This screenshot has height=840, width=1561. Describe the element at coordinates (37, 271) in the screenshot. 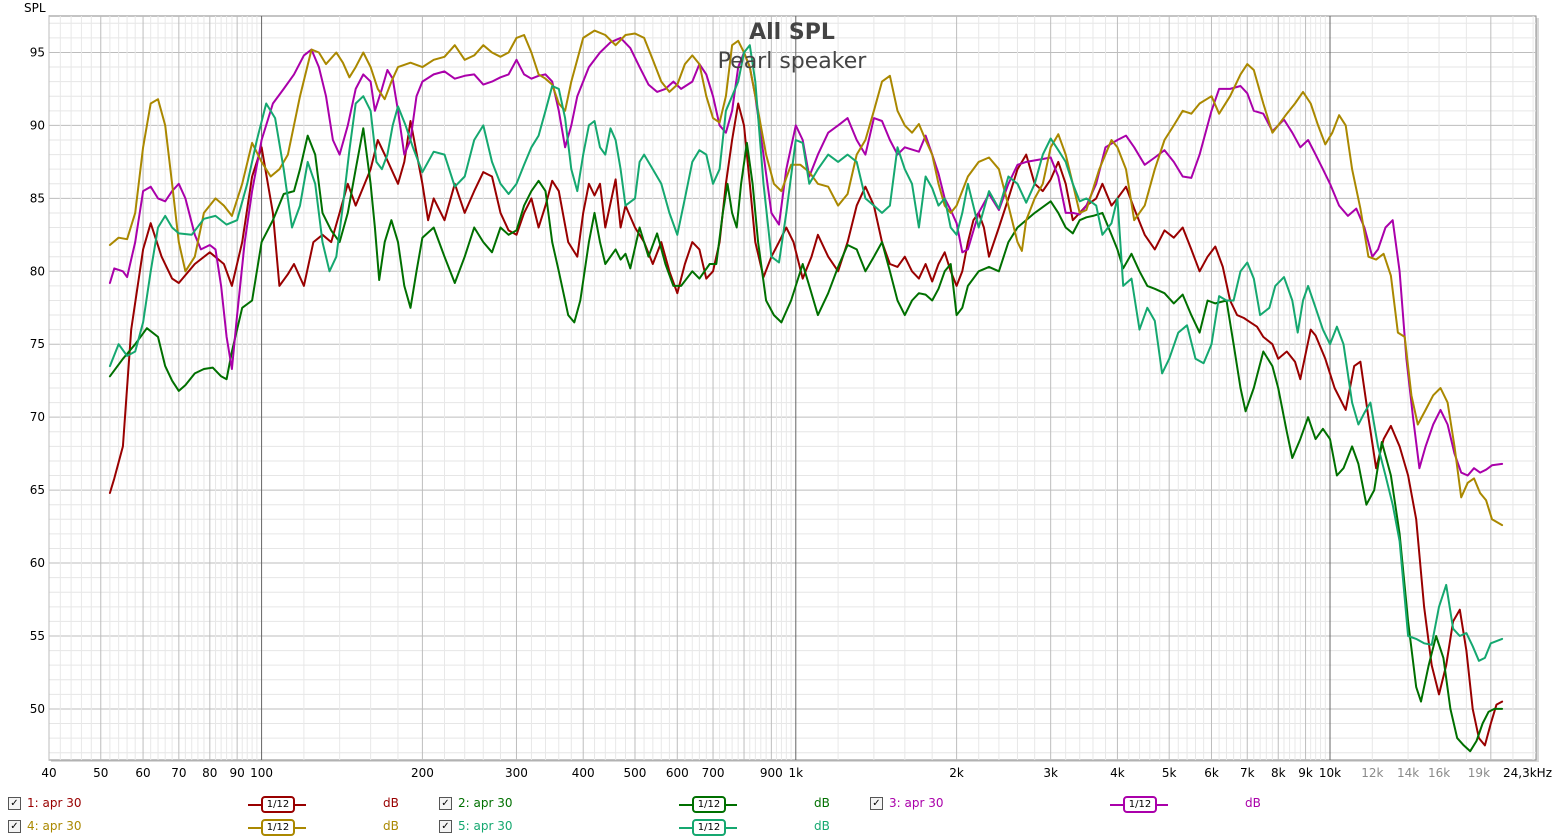

I see `y-tick-label: 80` at that location.